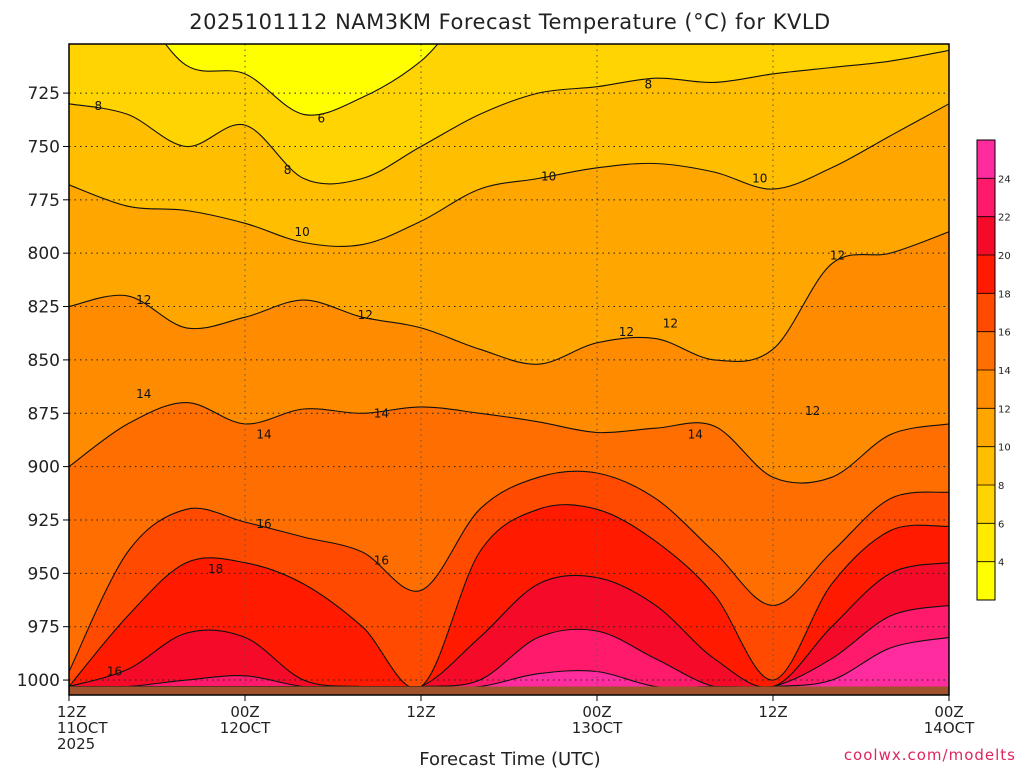 This screenshot has height=768, width=1024. What do you see at coordinates (1004, 256) in the screenshot?
I see `colorbar-tick-label: 20` at bounding box center [1004, 256].